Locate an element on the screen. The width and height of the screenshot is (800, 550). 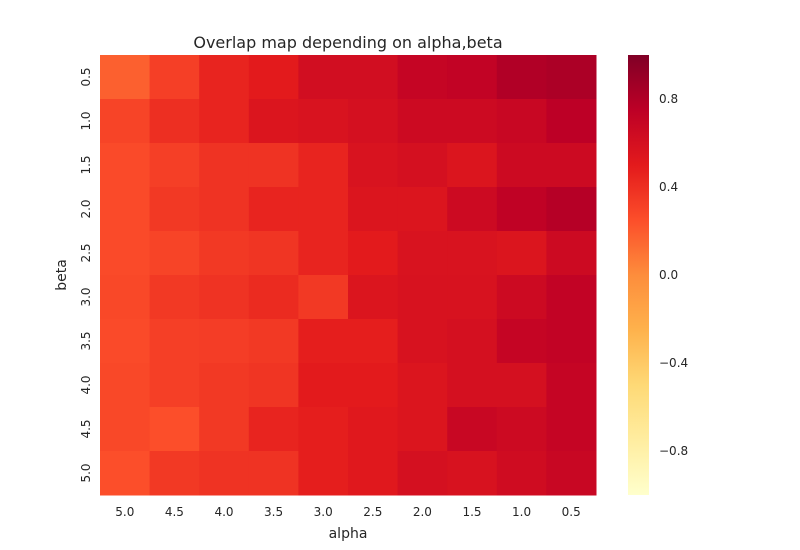
x-tick-label: 5.0 is located at coordinates (124, 512).